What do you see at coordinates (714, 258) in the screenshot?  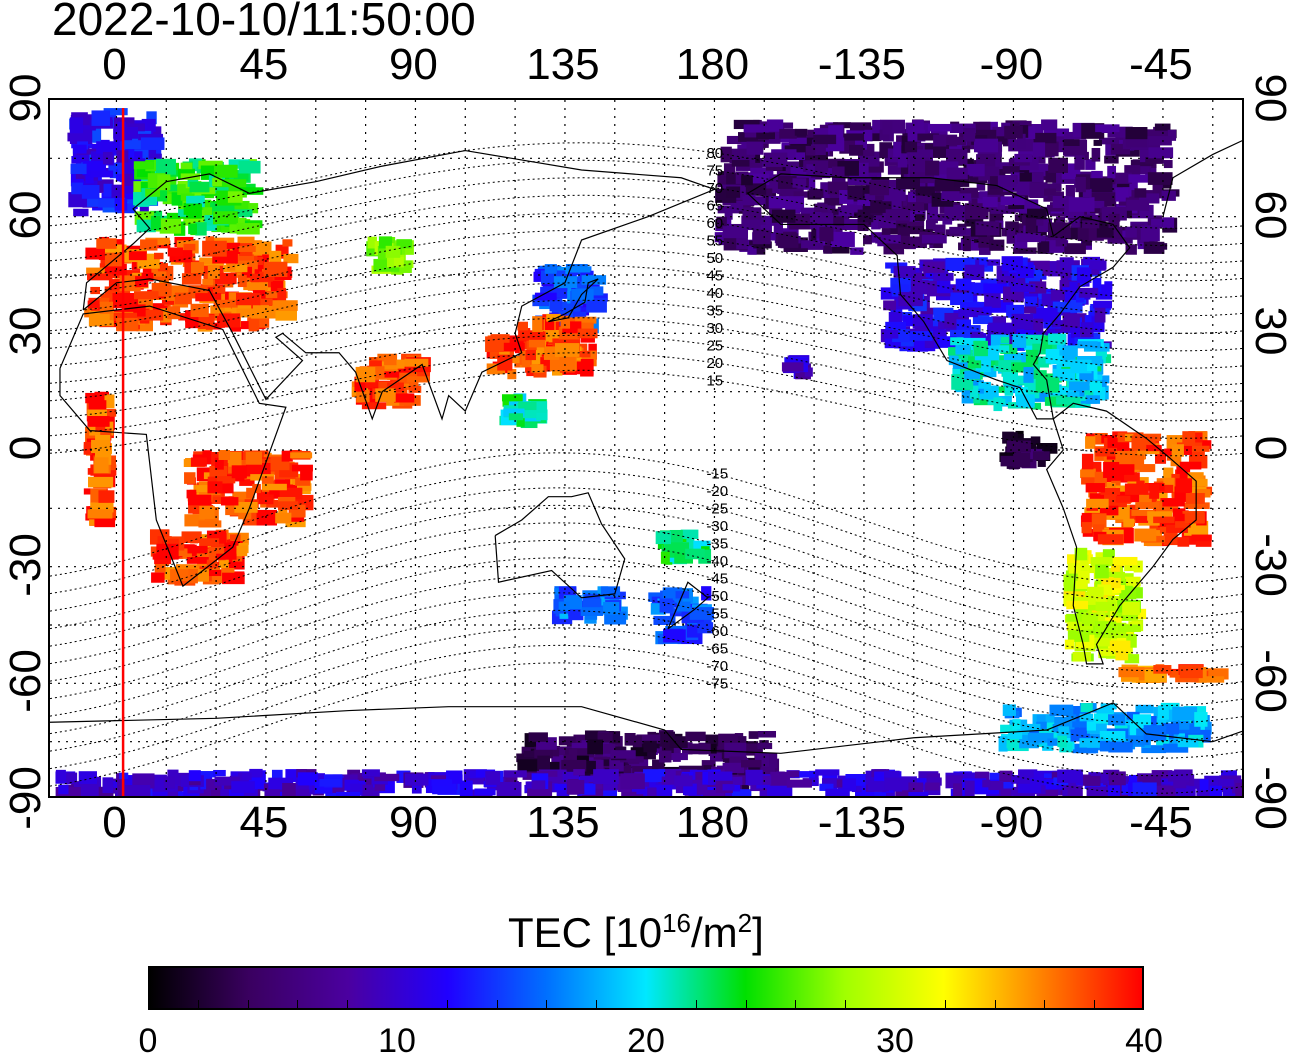 I see `contour-label: 50` at bounding box center [714, 258].